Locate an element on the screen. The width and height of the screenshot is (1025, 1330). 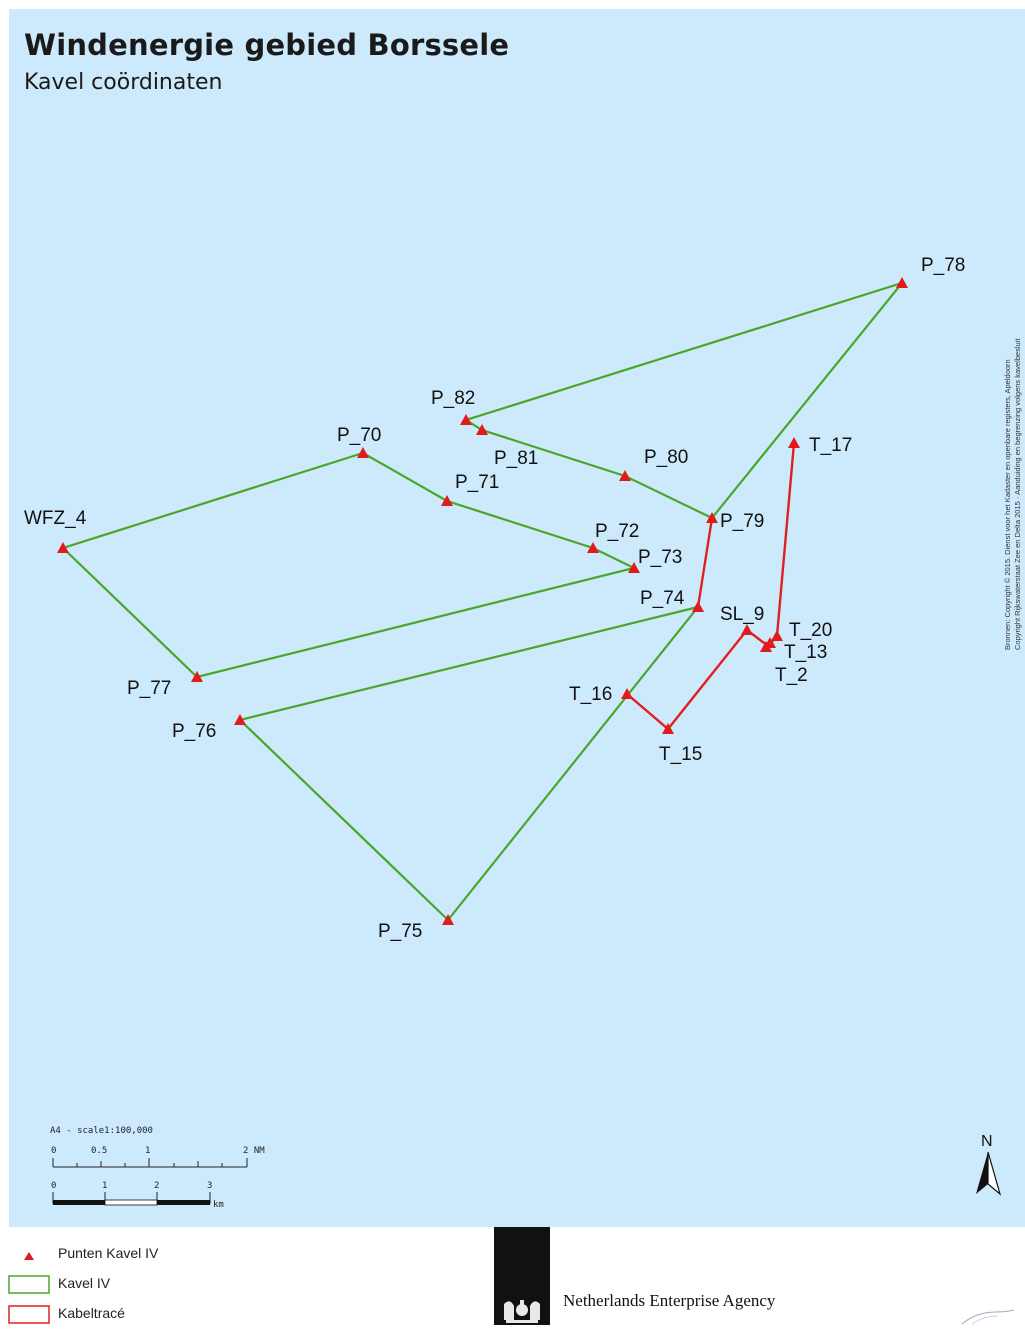
kabeltrace-route-south is located at coordinates (711, 586).